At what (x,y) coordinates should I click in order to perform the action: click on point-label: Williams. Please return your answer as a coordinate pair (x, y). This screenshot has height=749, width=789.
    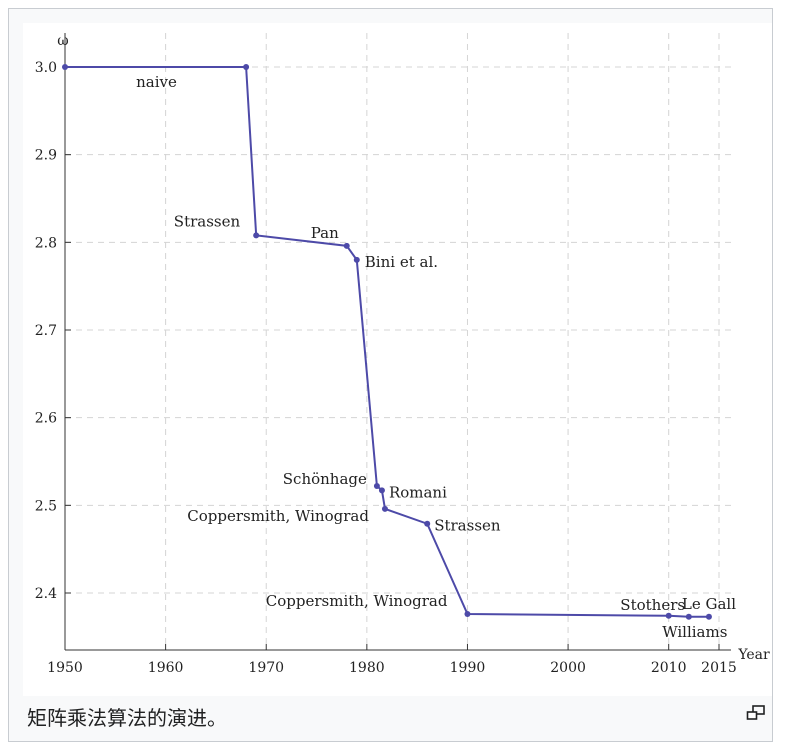
    Looking at the image, I should click on (694, 632).